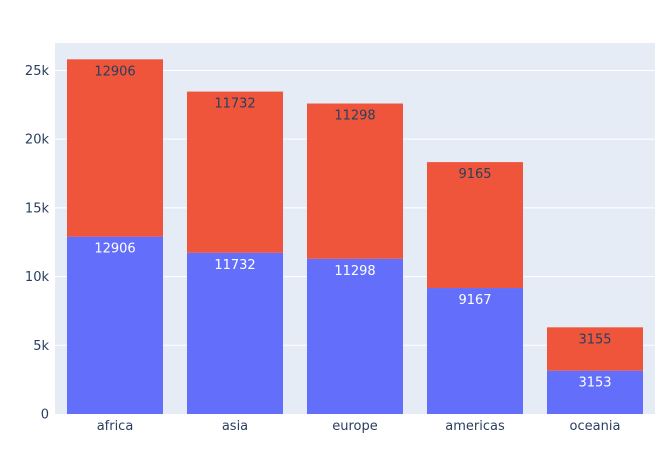 The height and width of the screenshot is (455, 665). I want to click on y-tick-label: 10k, so click(37, 277).